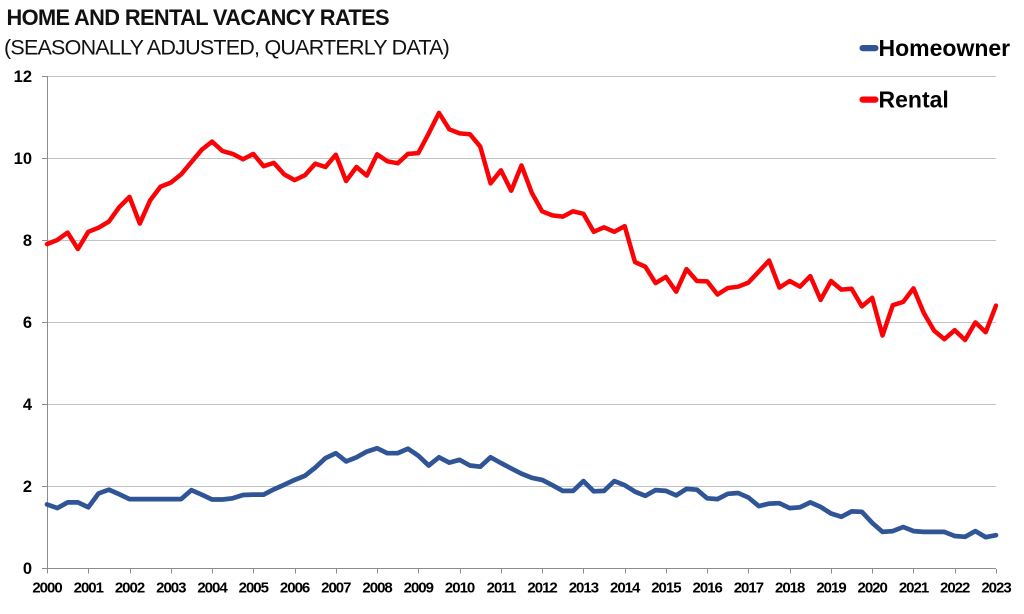 This screenshot has height=614, width=1024. Describe the element at coordinates (171, 588) in the screenshot. I see `svg-text: 2003` at that location.